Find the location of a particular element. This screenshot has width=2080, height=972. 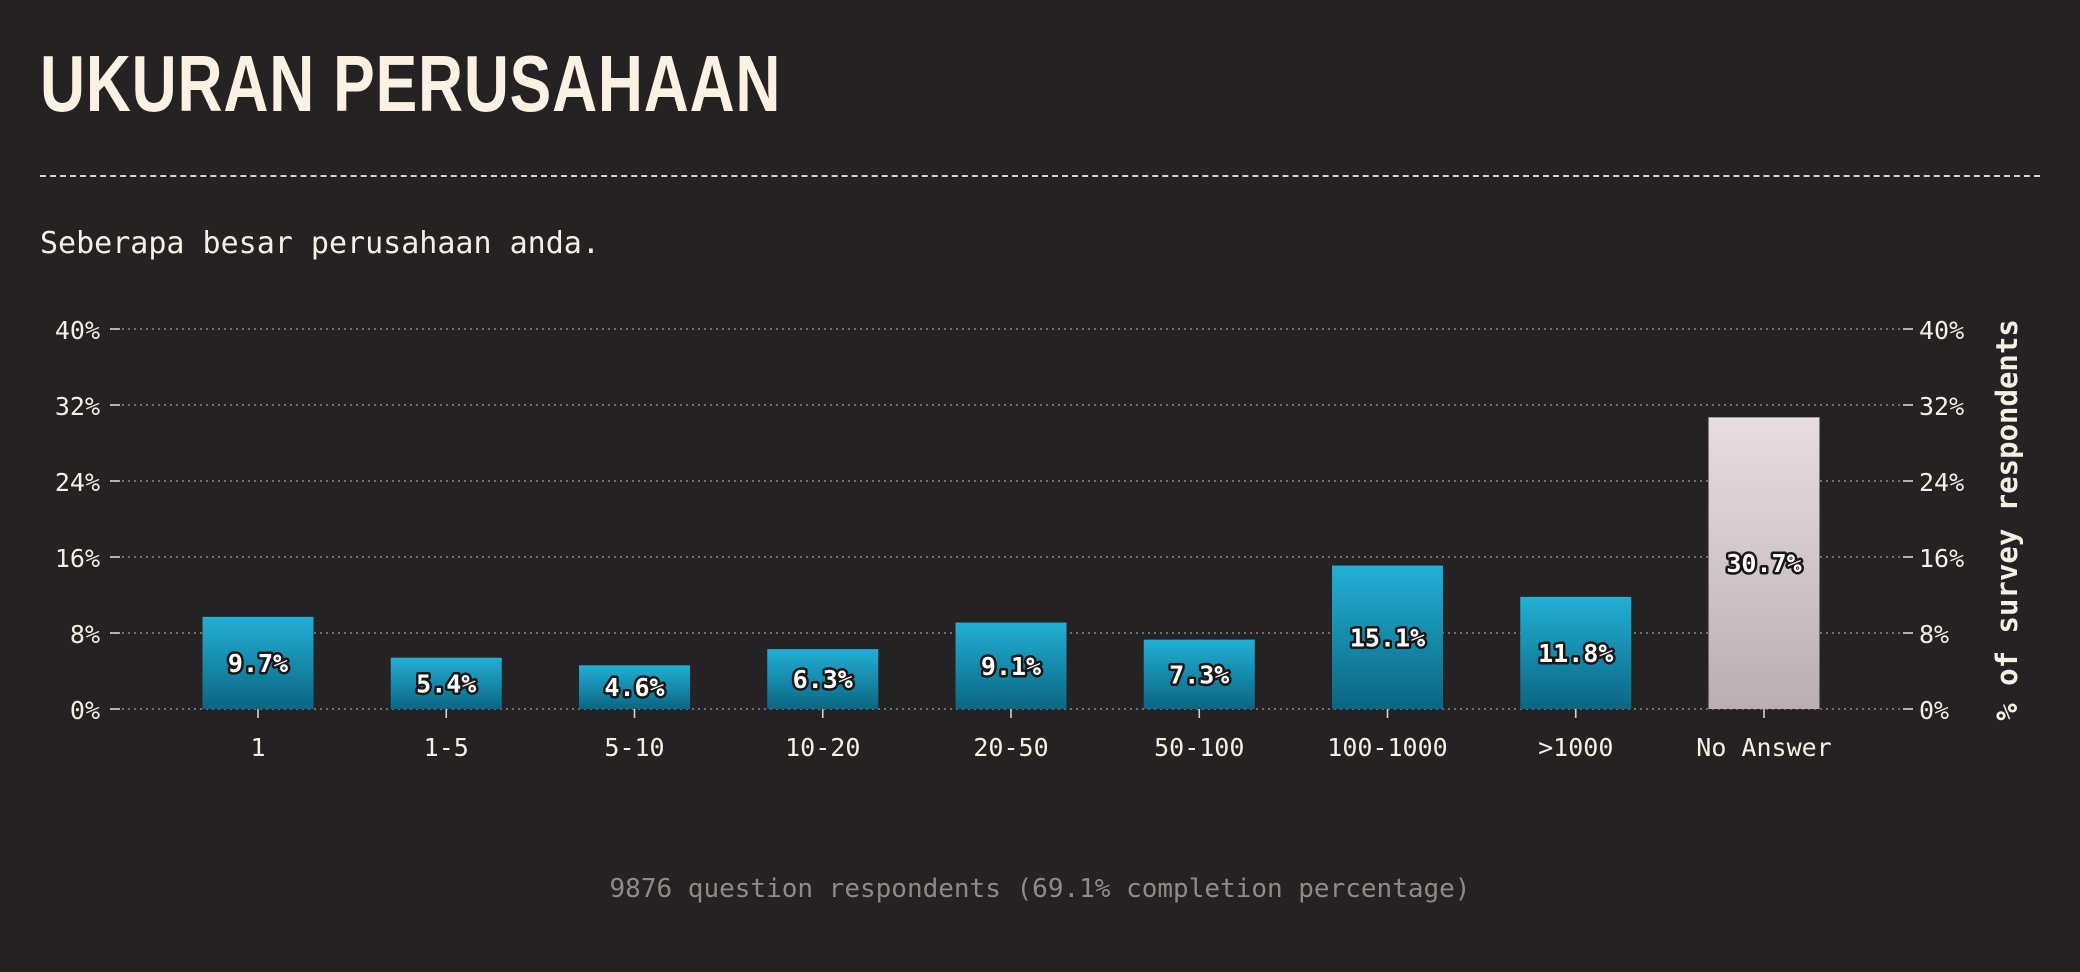

y-tick-label-right: 8% is located at coordinates (1934, 634).